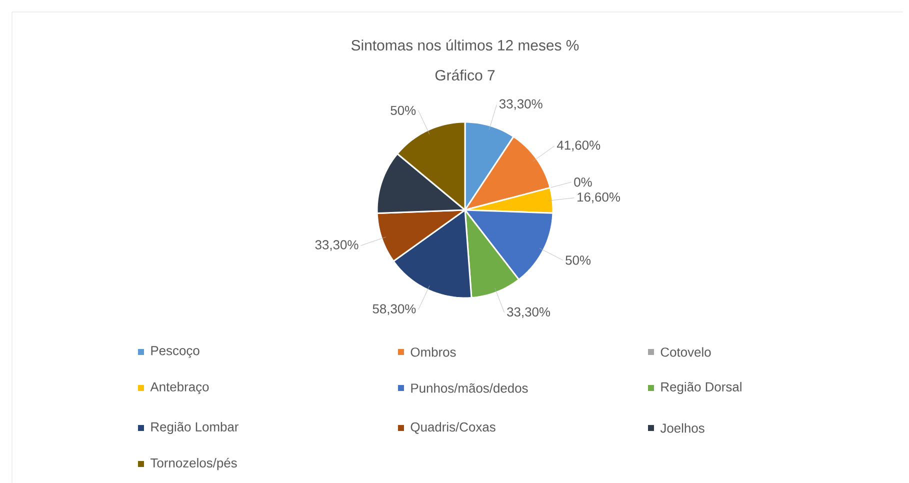 Image resolution: width=909 pixels, height=483 pixels. What do you see at coordinates (195, 428) in the screenshot?
I see `legend-label: Região Lombar` at bounding box center [195, 428].